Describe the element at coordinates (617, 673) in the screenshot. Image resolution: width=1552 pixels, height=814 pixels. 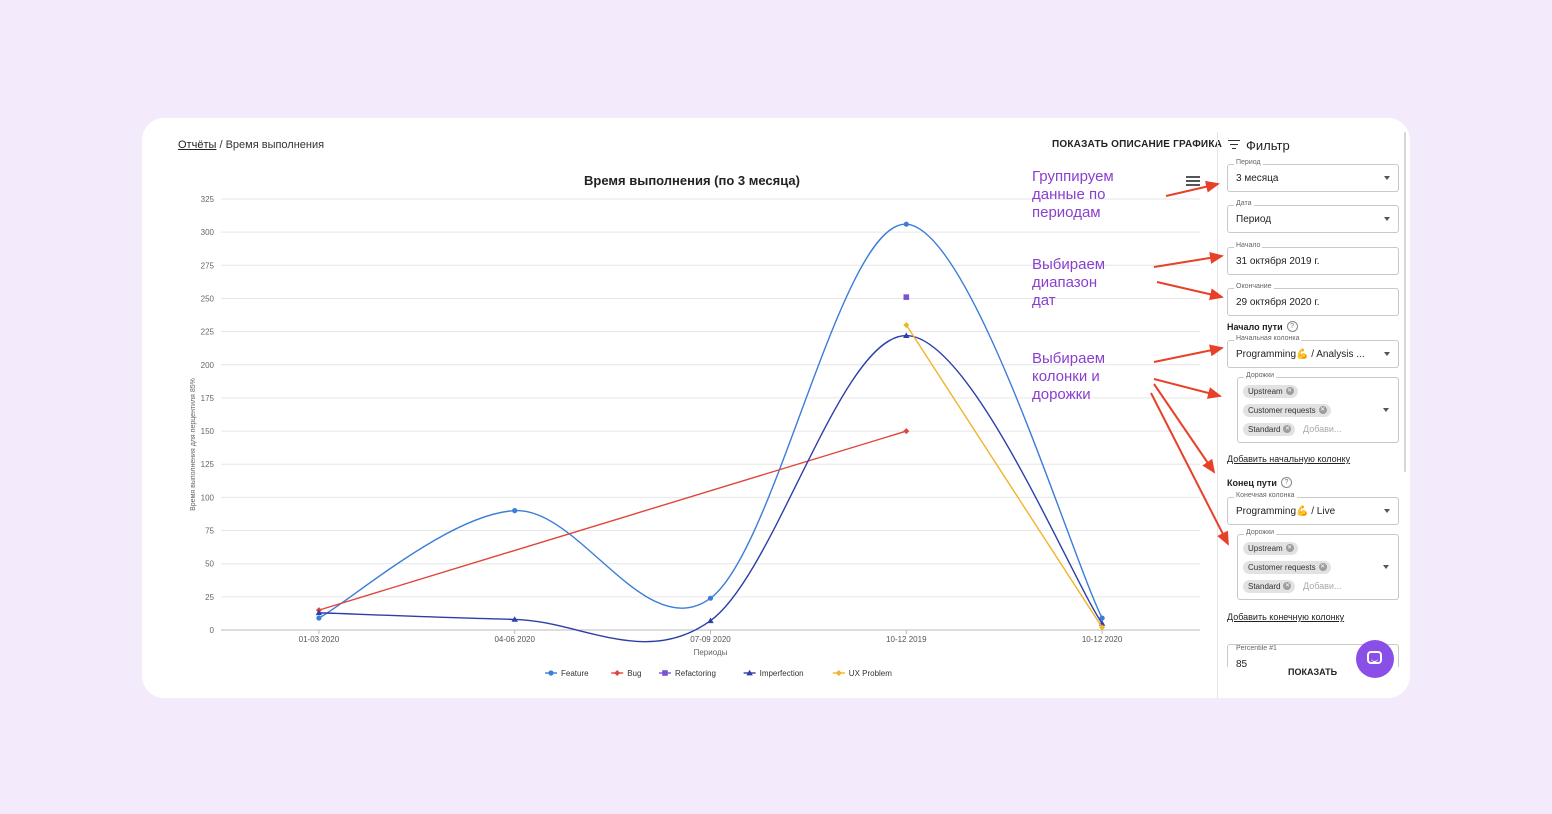
I see `legend-marker-bug` at that location.